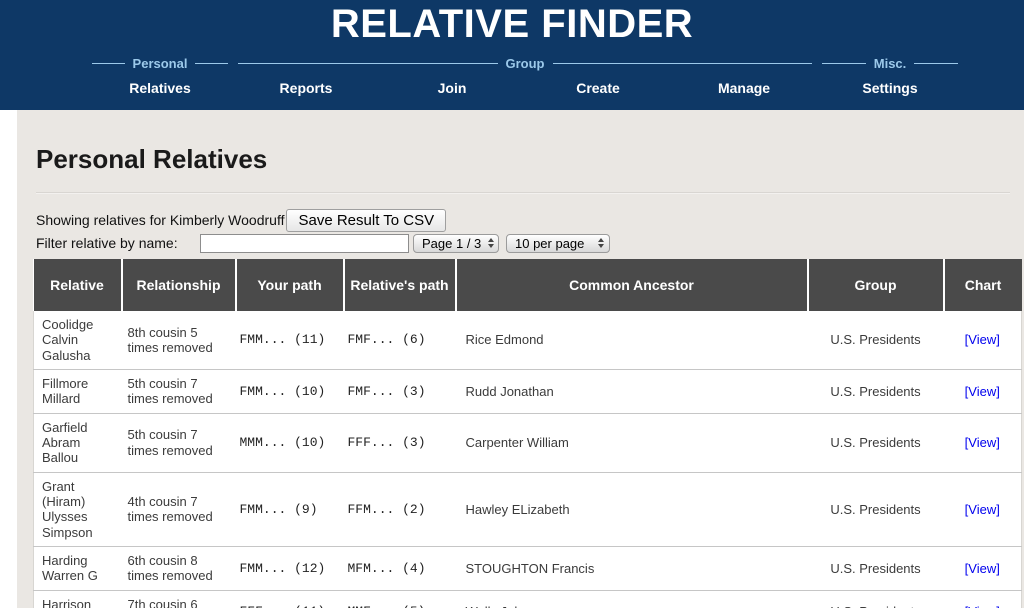 This screenshot has height=608, width=1024. Describe the element at coordinates (178, 568) in the screenshot. I see `relationship-cell: 6th cousin 8 times removed` at that location.